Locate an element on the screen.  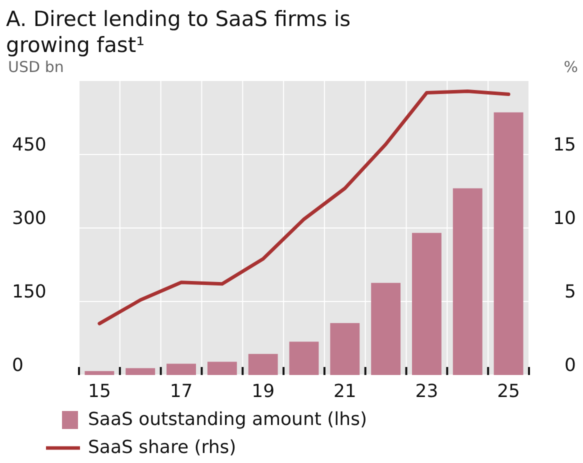
y2-tick-label: 10 is located at coordinates (564, 218).